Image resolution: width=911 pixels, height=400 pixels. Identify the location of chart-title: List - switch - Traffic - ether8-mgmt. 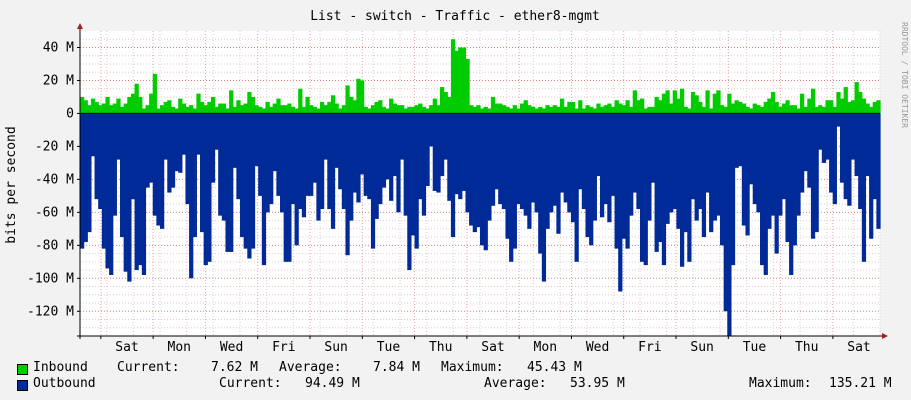
(455, 16).